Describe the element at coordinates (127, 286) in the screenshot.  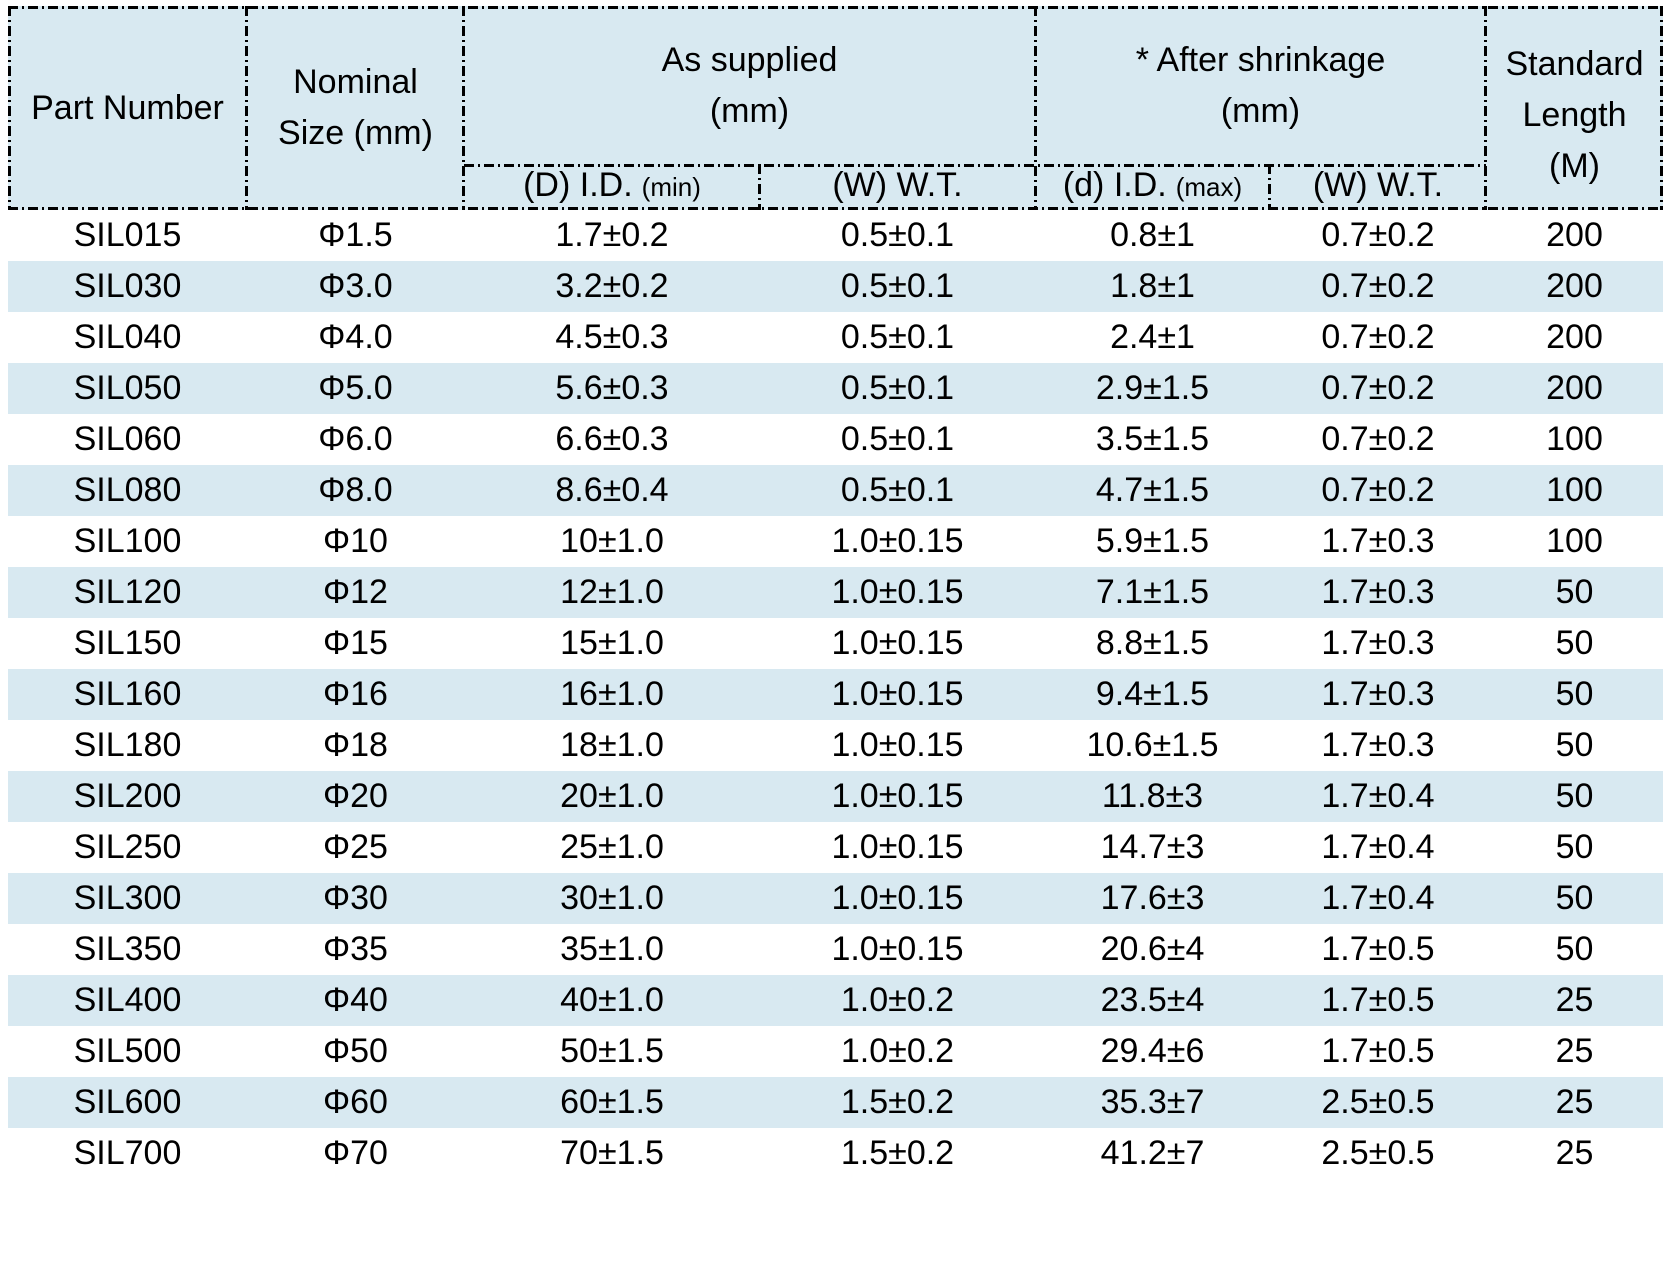
I see `cell-part-number: SIL030` at that location.